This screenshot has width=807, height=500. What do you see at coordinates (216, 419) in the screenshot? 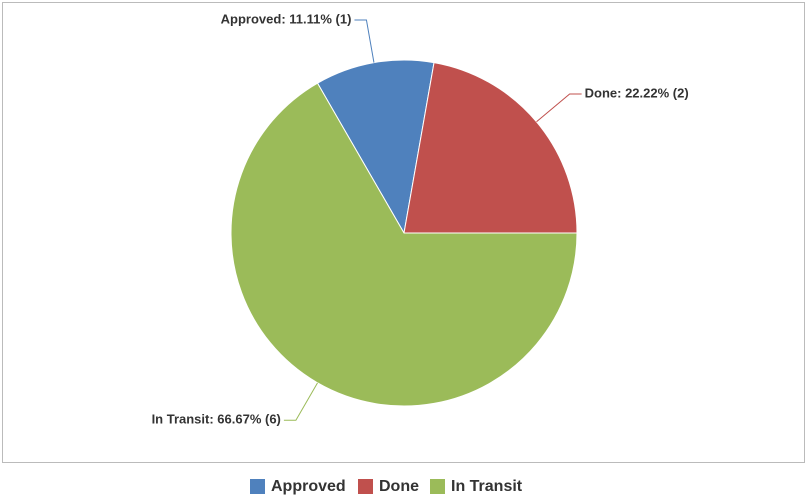
I see `data-label: In Transit: 66.67% (6)` at bounding box center [216, 419].